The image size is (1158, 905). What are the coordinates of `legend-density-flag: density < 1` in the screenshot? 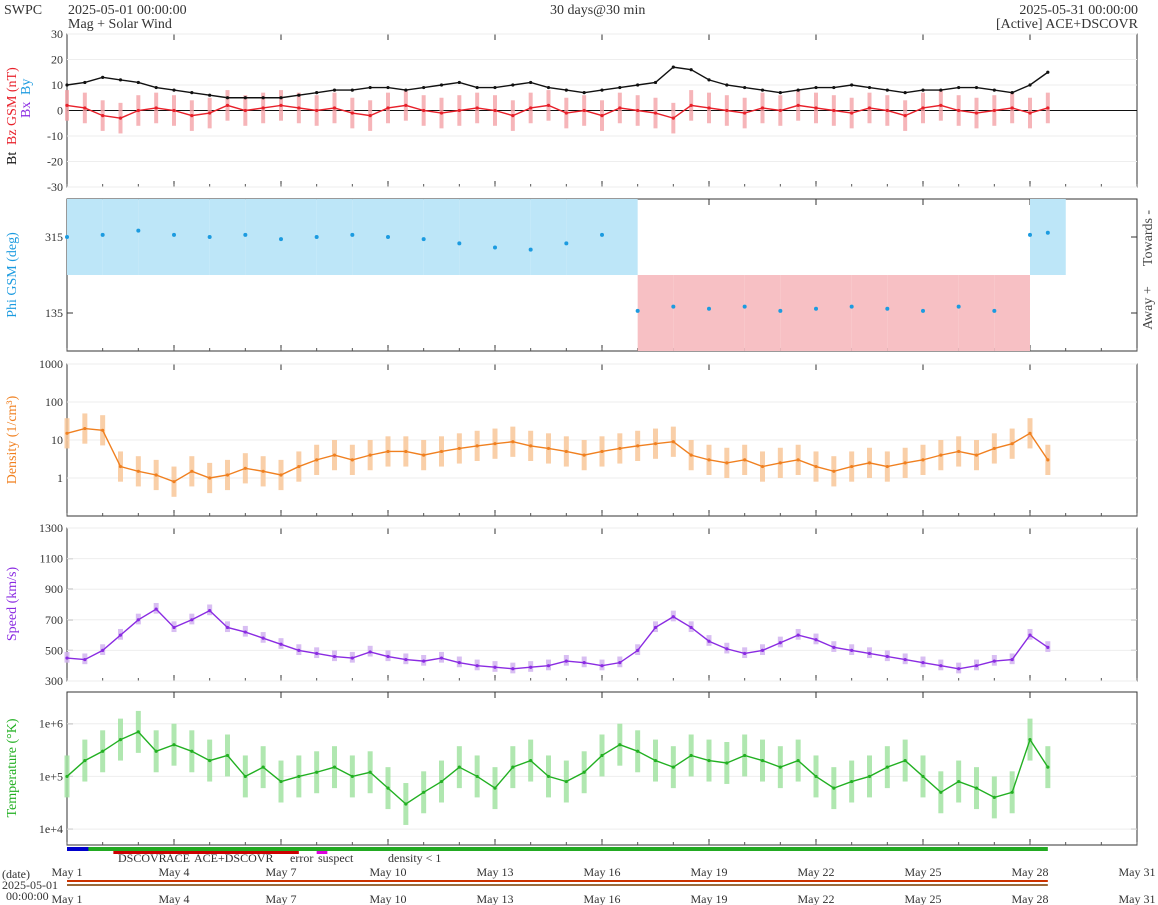 It's located at (414, 858).